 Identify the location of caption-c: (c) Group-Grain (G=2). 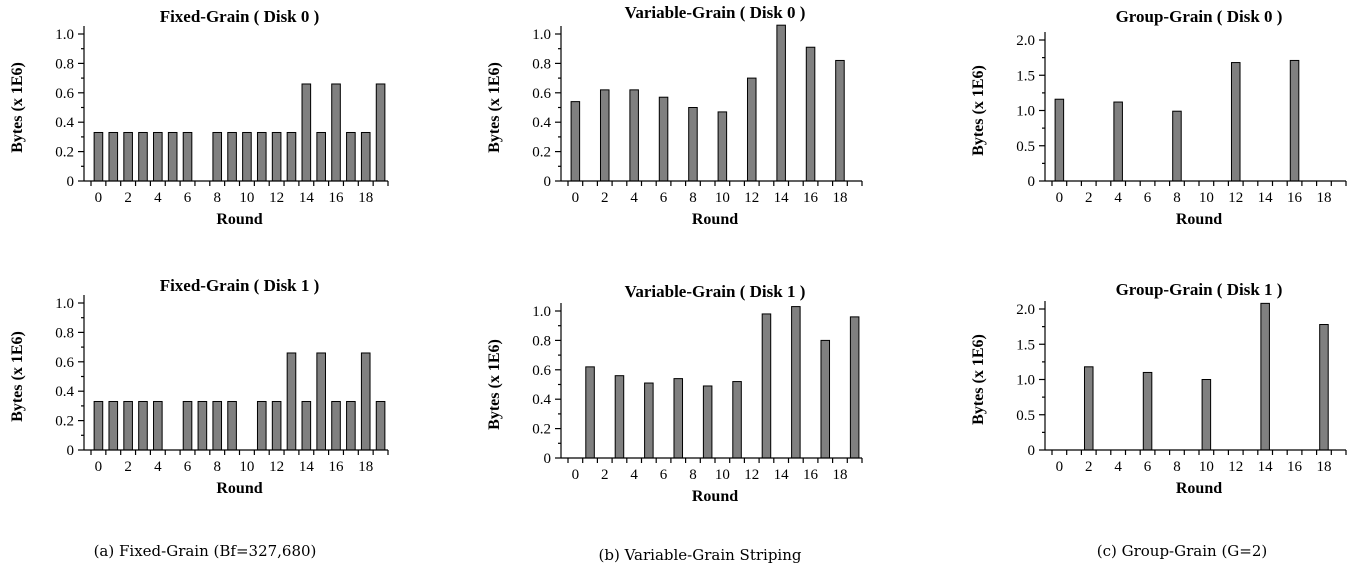
(1182, 551).